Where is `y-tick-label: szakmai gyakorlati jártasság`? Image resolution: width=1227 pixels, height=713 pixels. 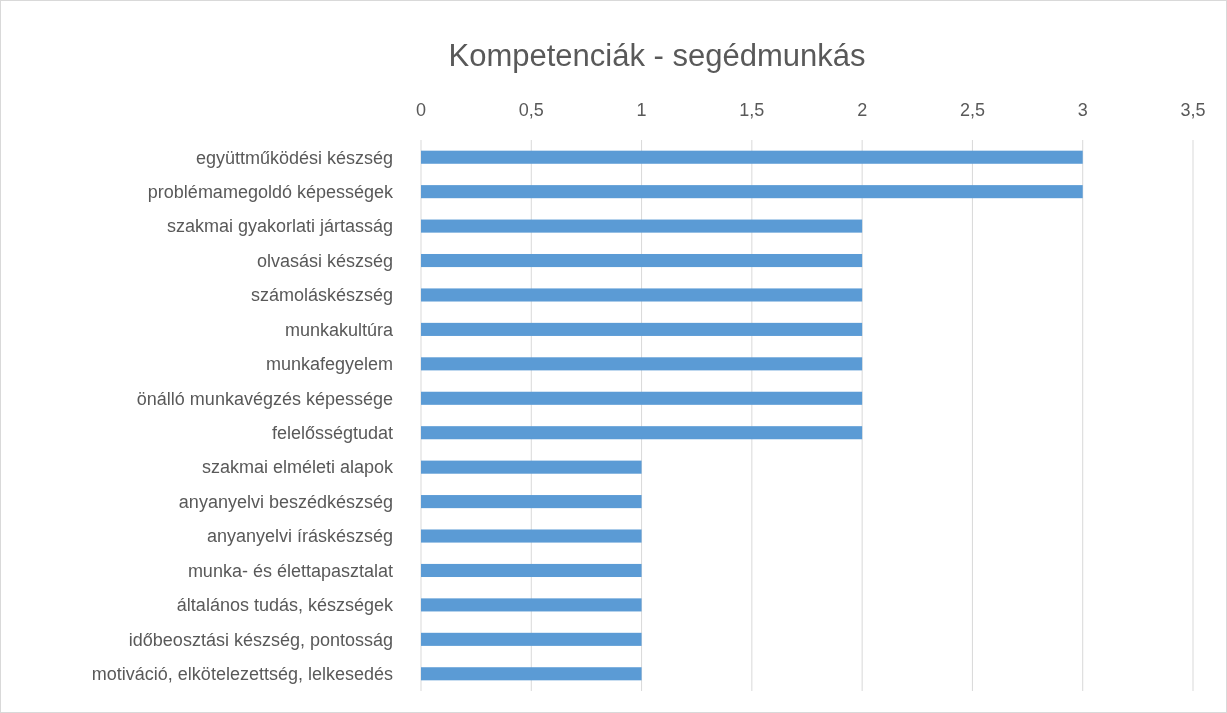 y-tick-label: szakmai gyakorlati jártasság is located at coordinates (279, 226).